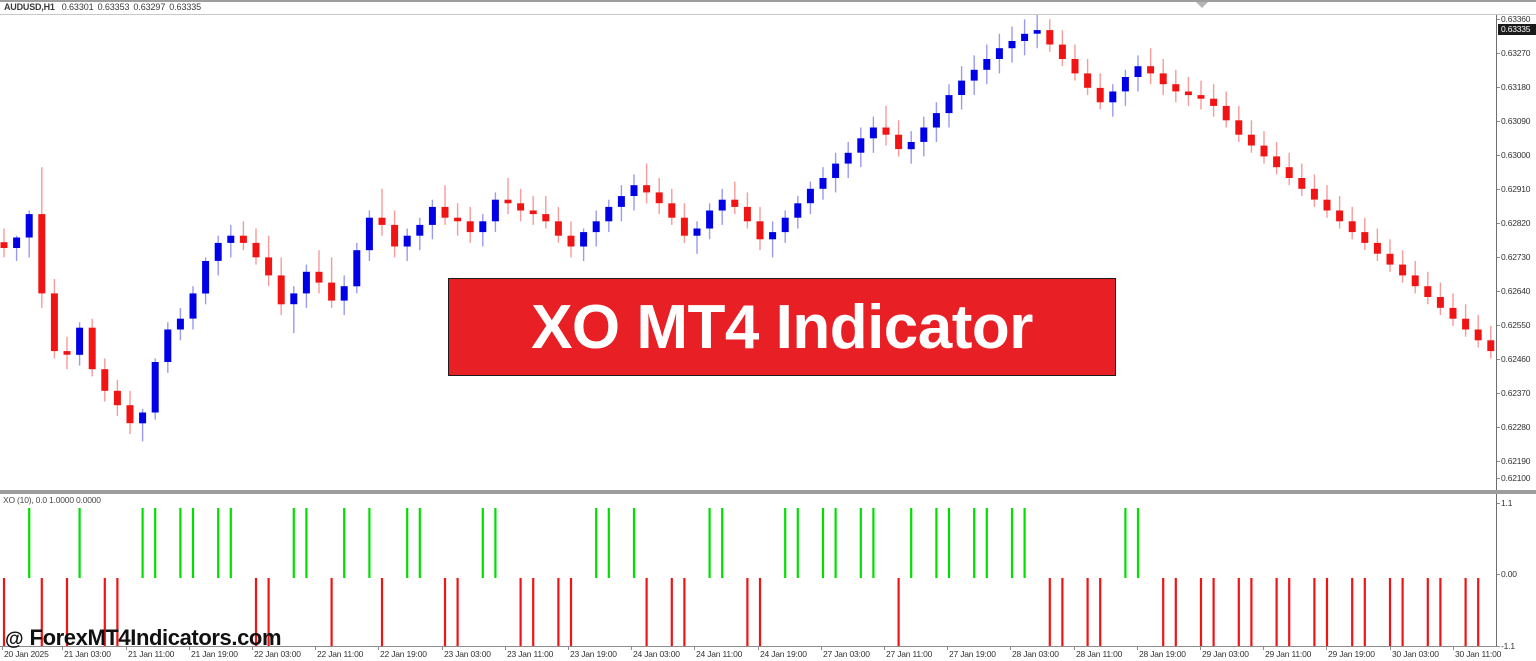 Image resolution: width=1536 pixels, height=661 pixels. Describe the element at coordinates (1514, 53) in the screenshot. I see `price-tick-label: 0.63270` at that location.